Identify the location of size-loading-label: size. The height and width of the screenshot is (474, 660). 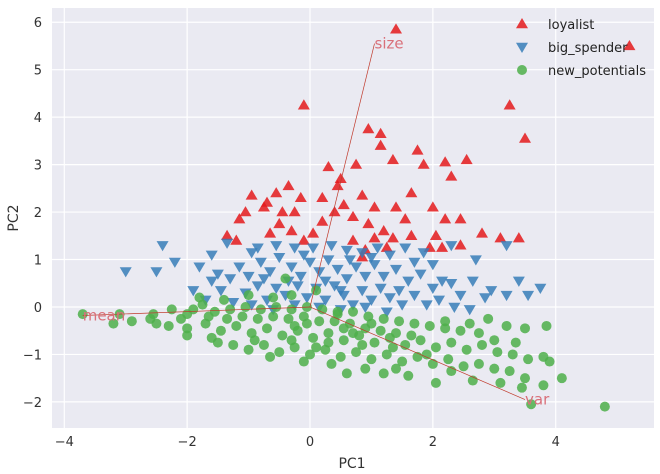
(389, 44).